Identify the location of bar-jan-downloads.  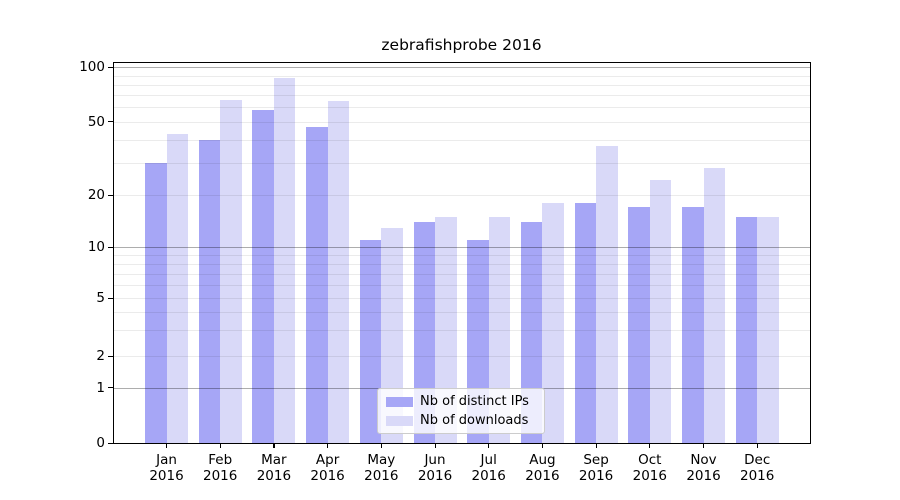
(177, 288).